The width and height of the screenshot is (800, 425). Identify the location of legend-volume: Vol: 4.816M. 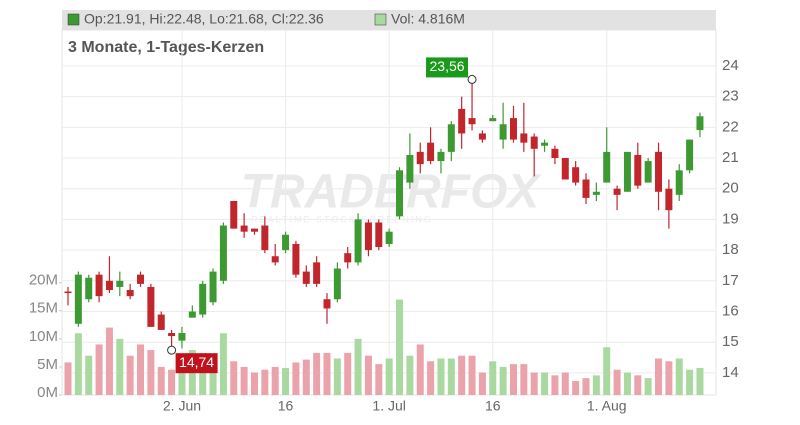
(428, 19).